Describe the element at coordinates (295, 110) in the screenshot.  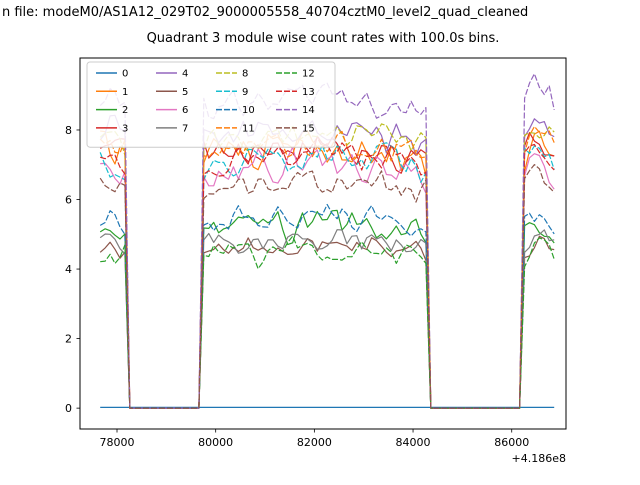
I see `legend-entry-14: 14` at that location.